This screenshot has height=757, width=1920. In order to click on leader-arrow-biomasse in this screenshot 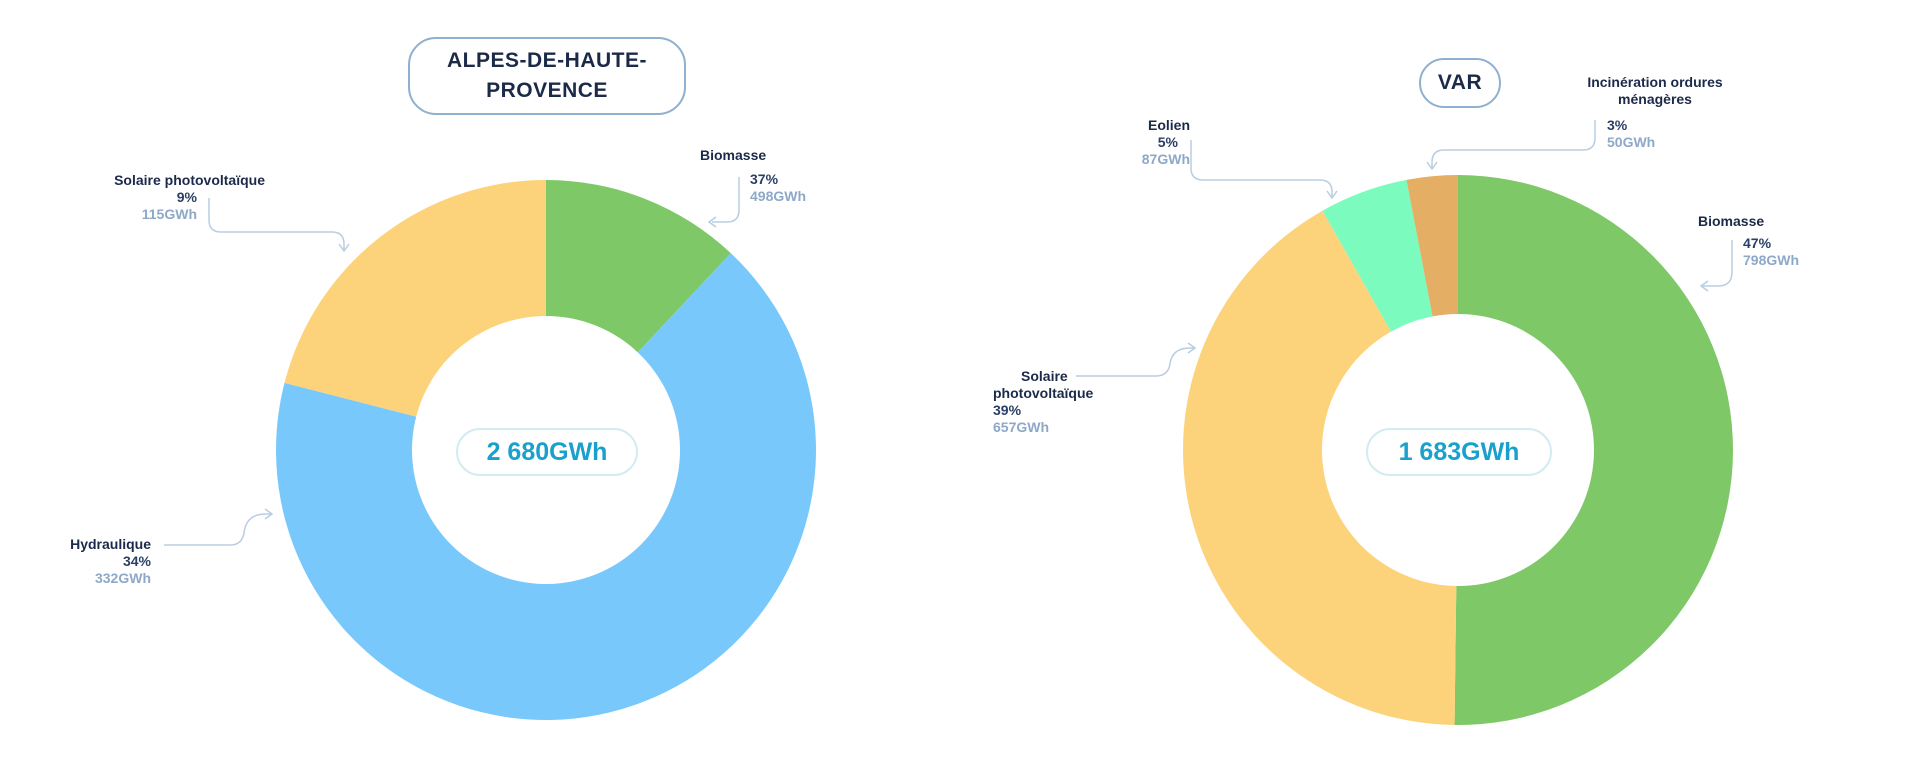, I will do `click(712, 222)`.